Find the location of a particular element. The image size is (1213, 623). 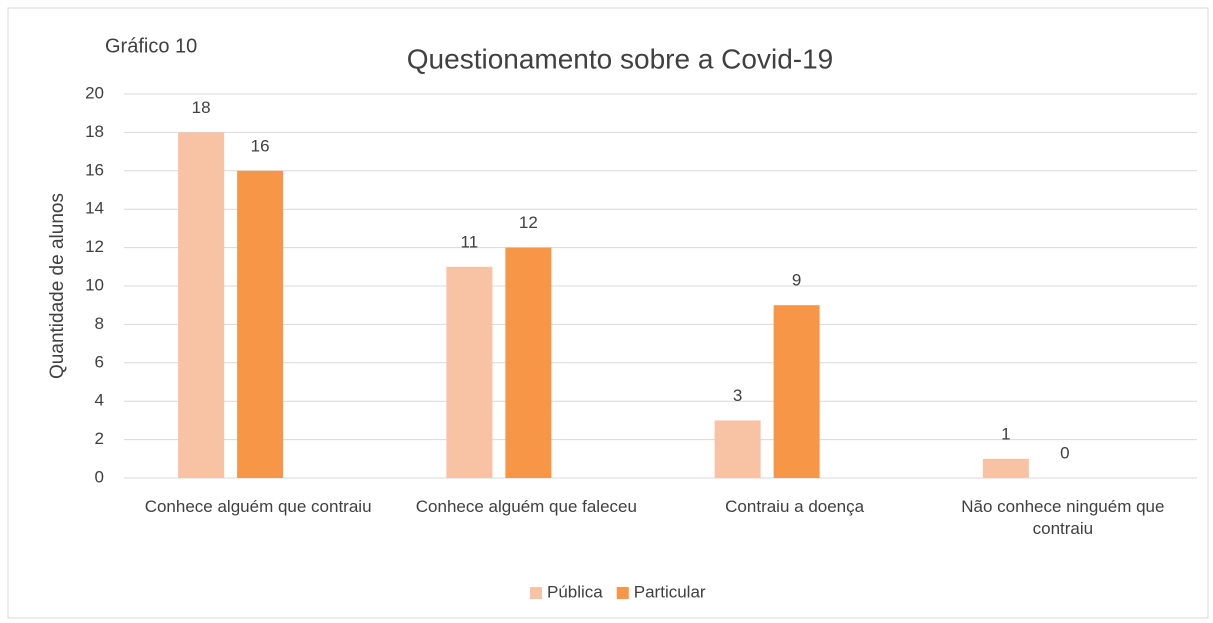

data-label: 12 is located at coordinates (528, 222).